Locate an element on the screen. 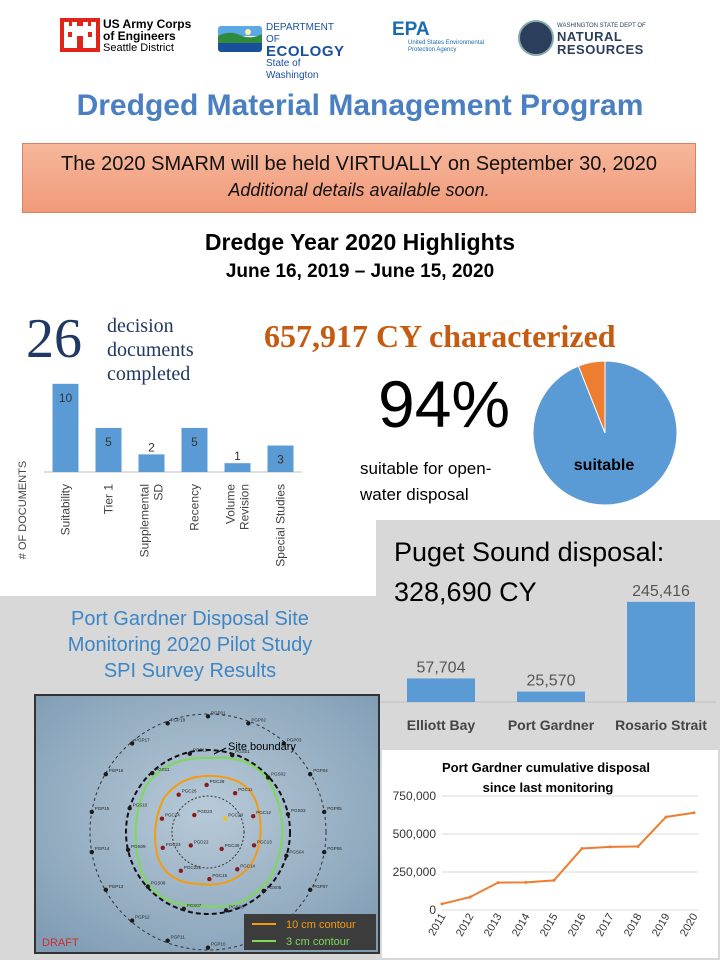  map-station-label-40: PGC29 is located at coordinates (235, 815).